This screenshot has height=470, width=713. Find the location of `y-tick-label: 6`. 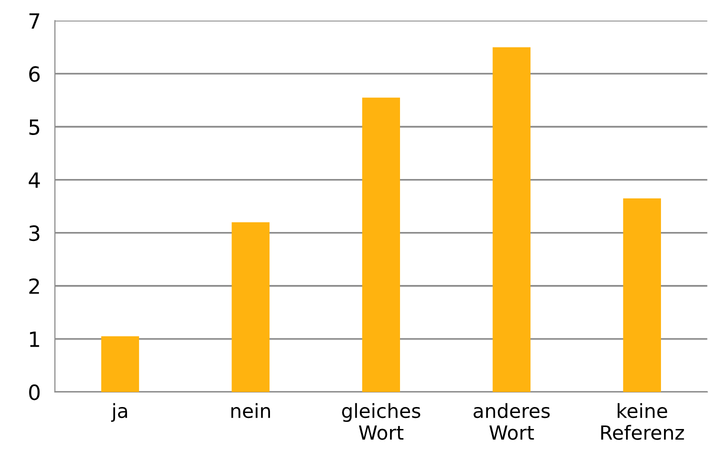

y-tick-label: 6 is located at coordinates (34, 74).